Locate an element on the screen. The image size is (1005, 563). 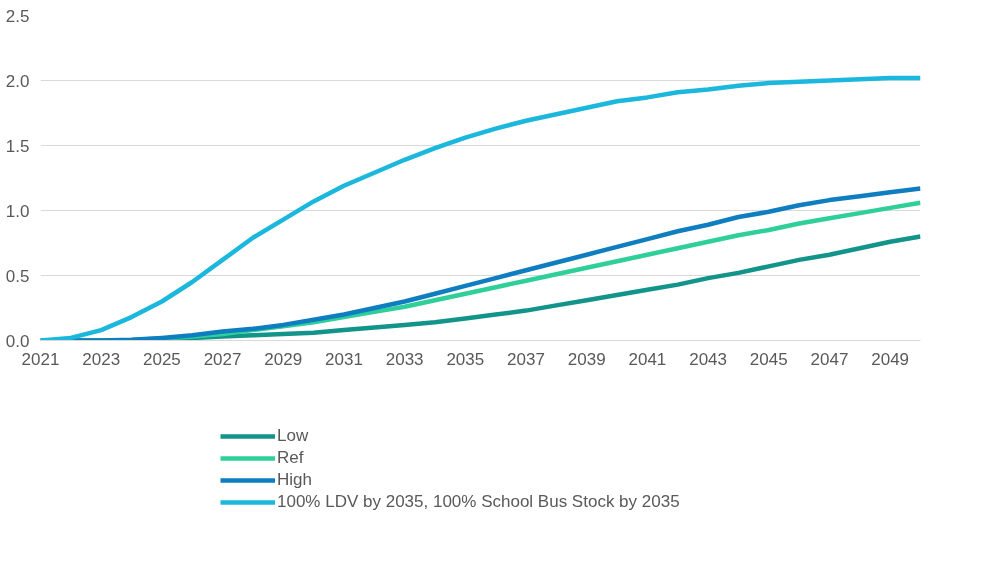
x-tick-label: 2037 is located at coordinates (526, 359).